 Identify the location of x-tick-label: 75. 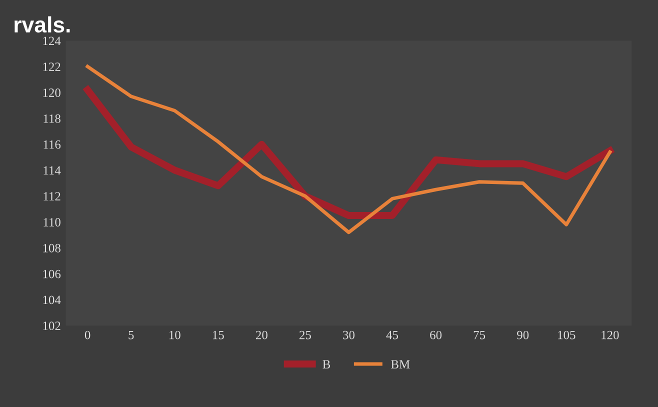
(480, 335).